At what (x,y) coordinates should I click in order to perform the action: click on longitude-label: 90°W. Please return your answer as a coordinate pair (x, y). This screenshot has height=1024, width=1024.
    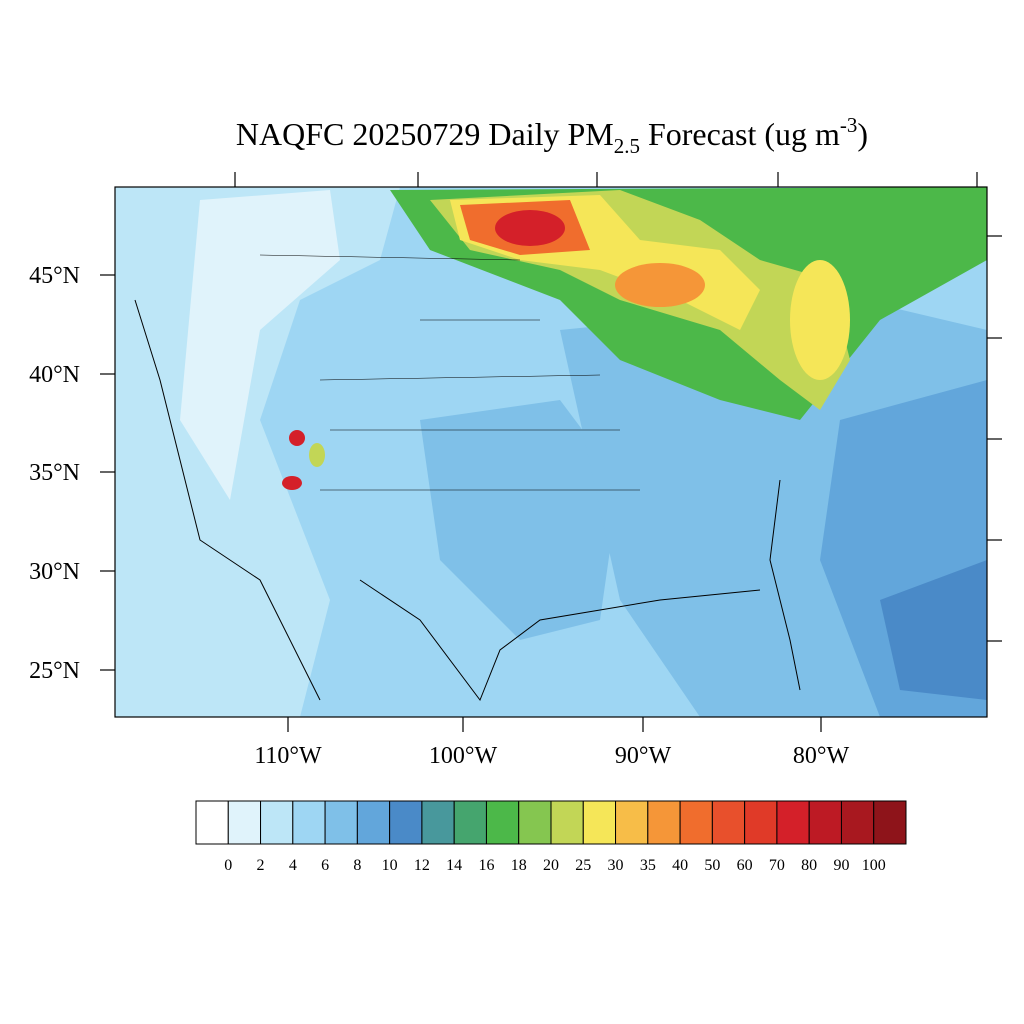
    Looking at the image, I should click on (643, 756).